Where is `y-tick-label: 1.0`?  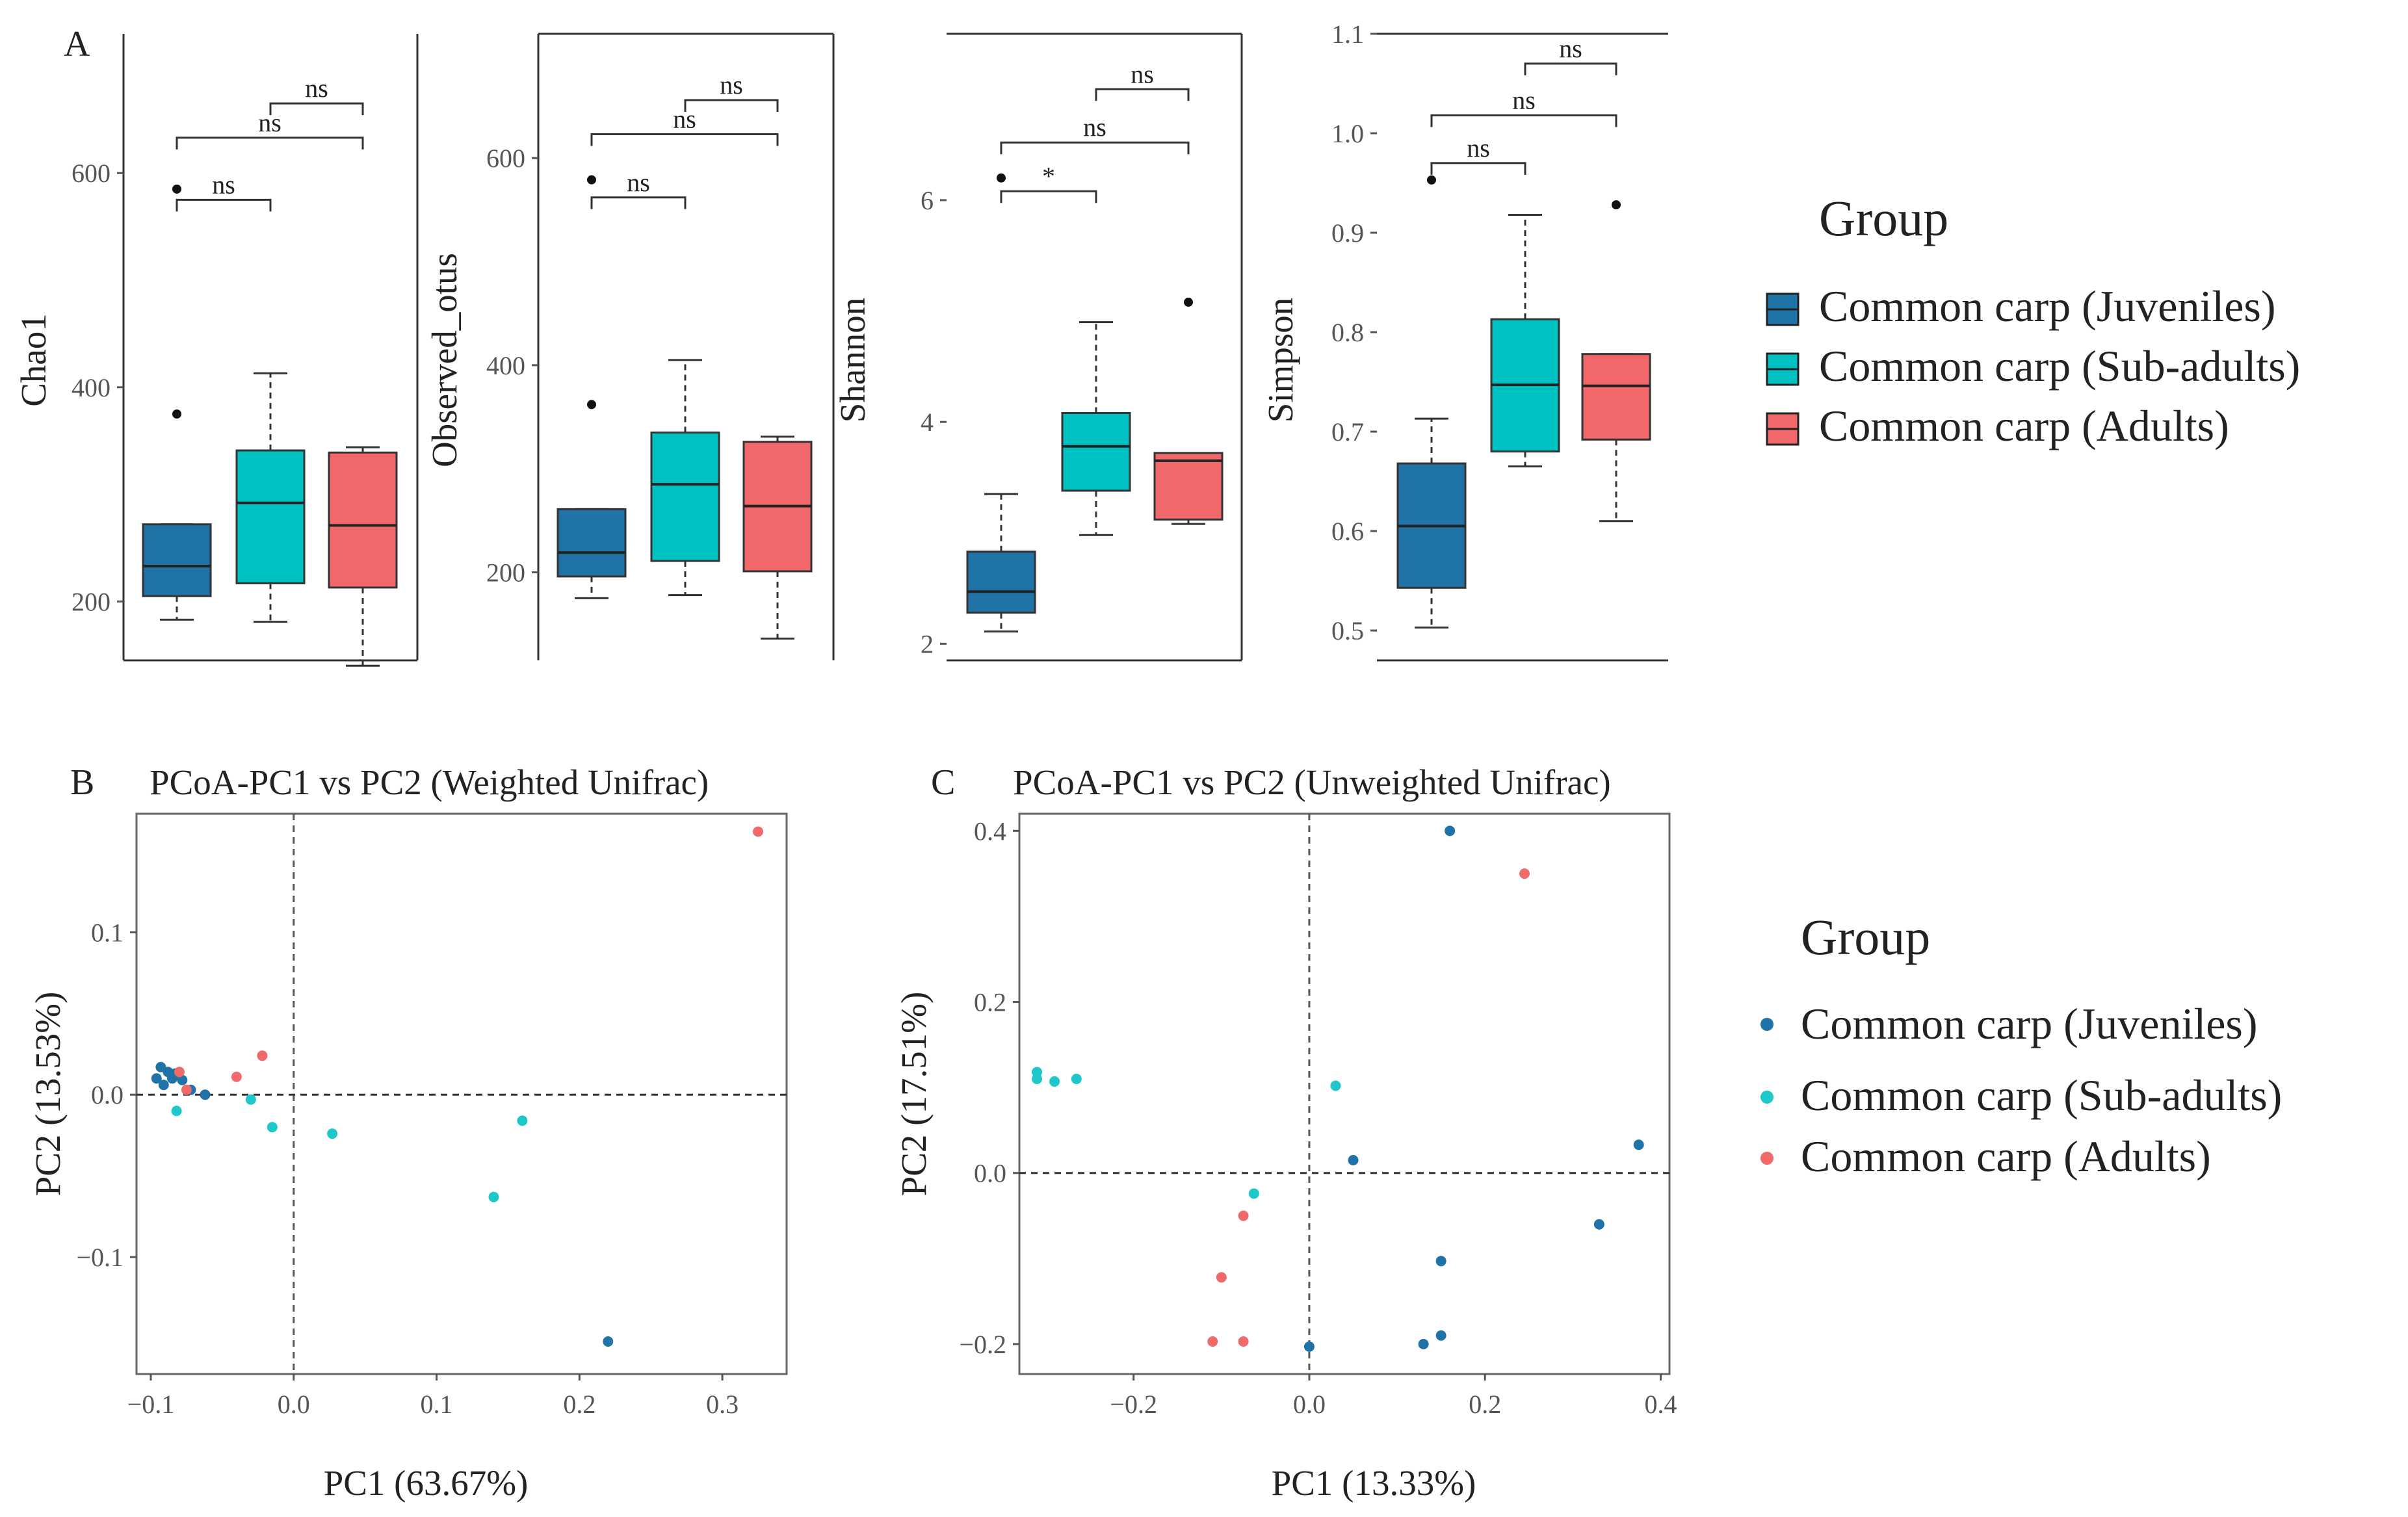 y-tick-label: 1.0 is located at coordinates (1347, 133).